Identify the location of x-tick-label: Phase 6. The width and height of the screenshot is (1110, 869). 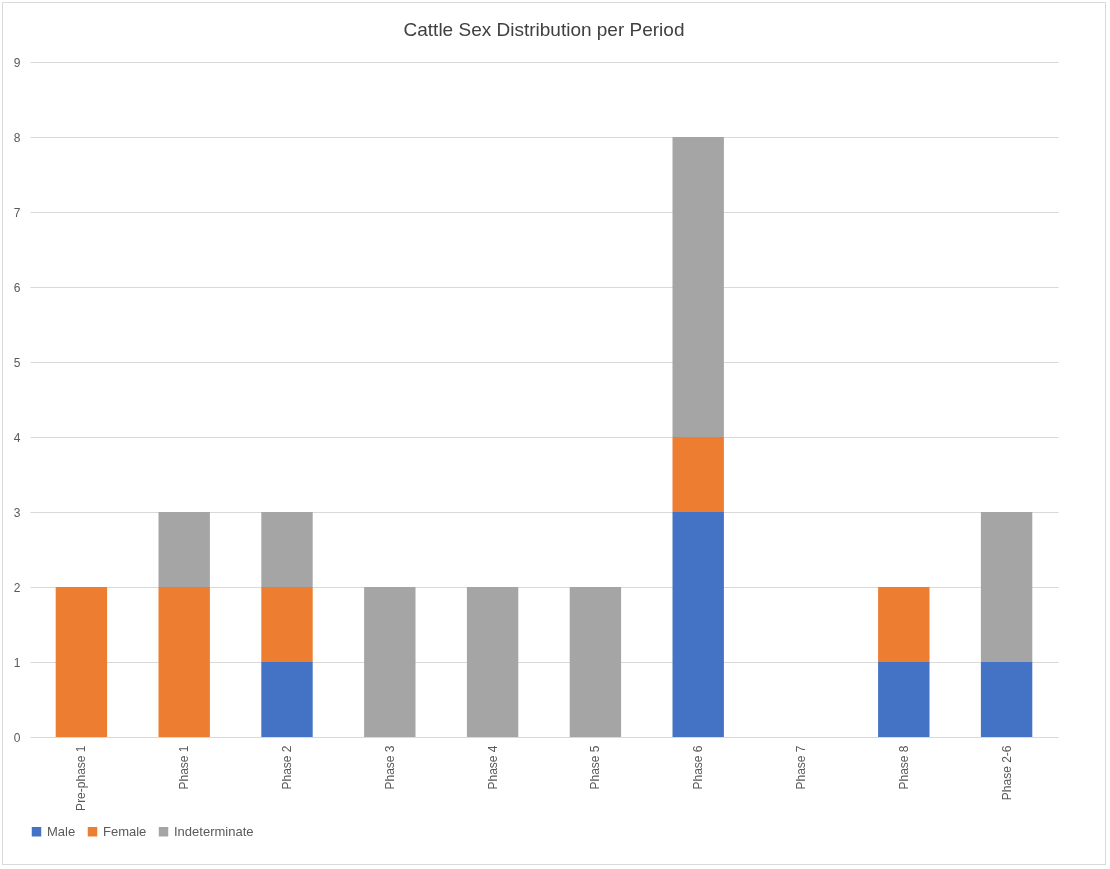
(698, 767).